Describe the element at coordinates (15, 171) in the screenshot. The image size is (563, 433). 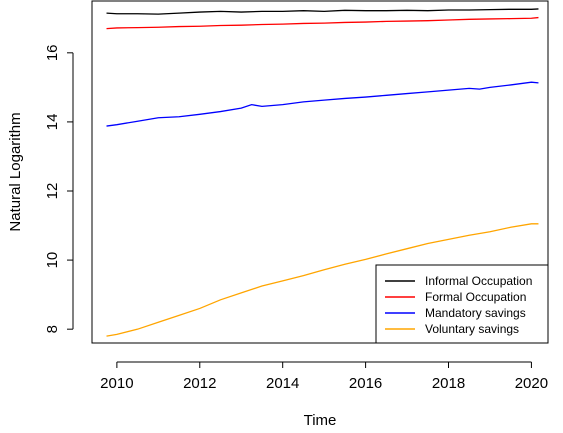
I see `y-axis-title: Natural Logarithm` at that location.